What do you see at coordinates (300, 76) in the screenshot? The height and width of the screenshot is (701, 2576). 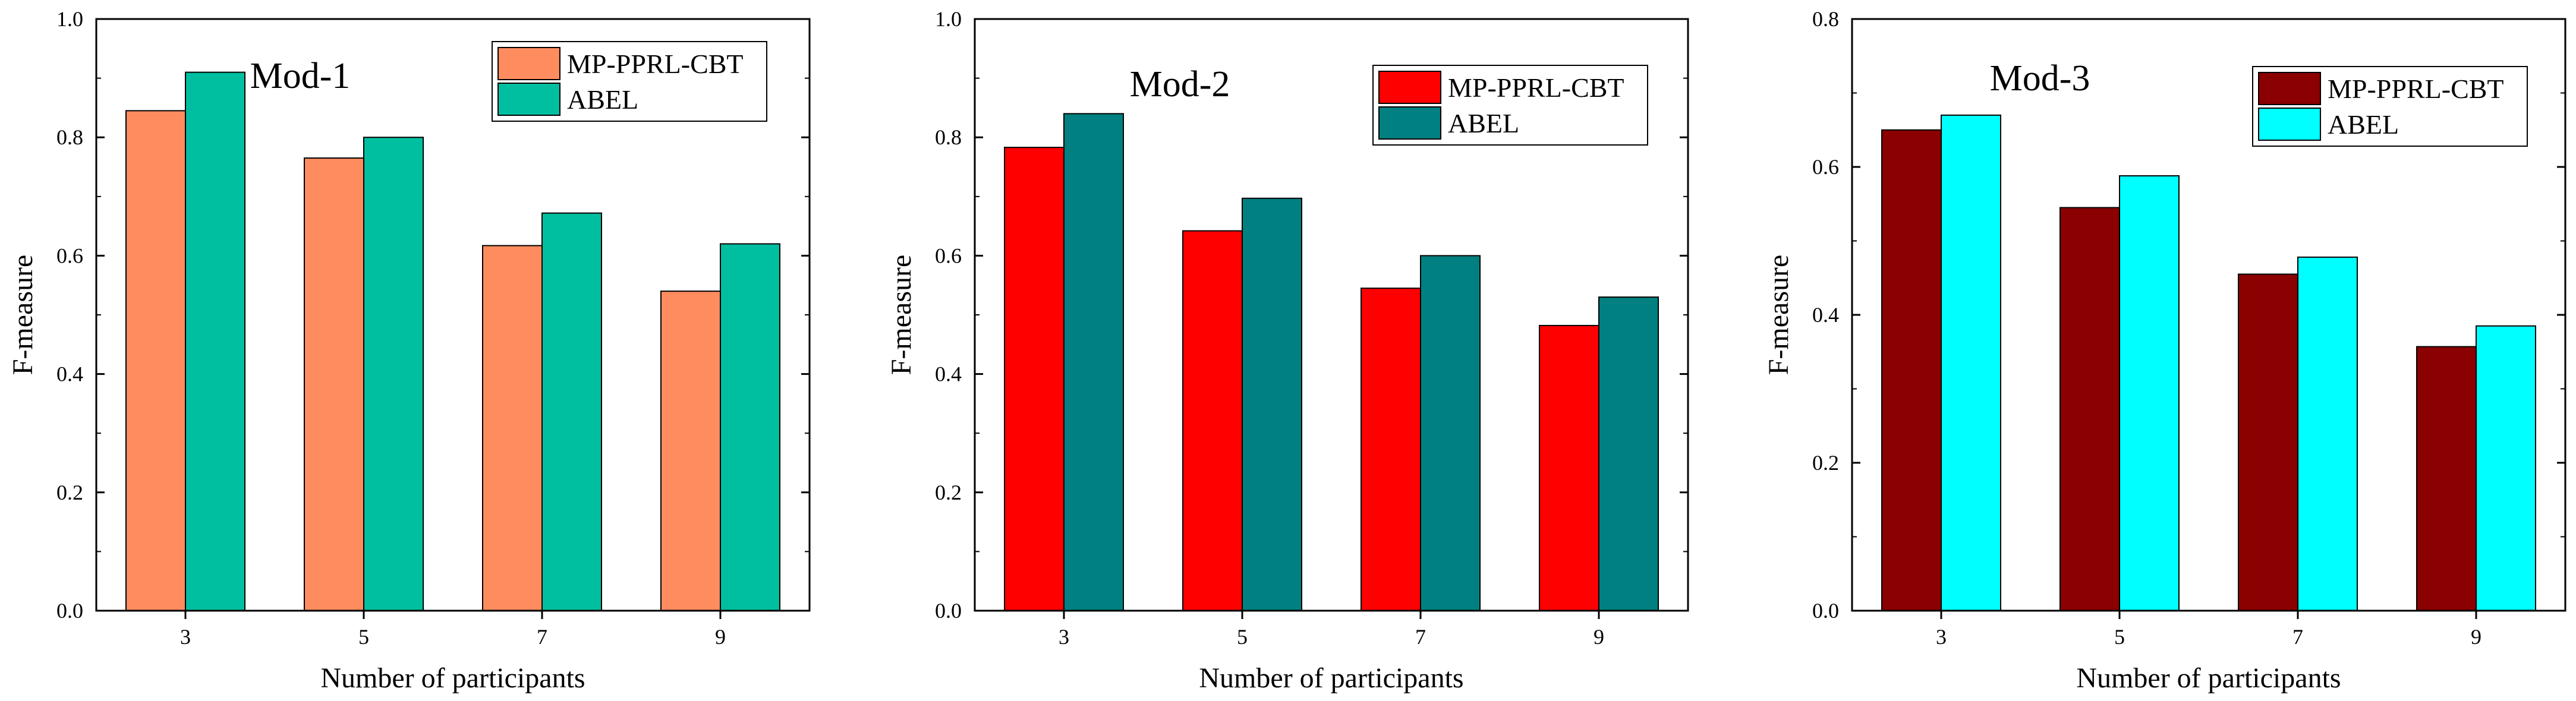 I see `panel-title: Mod-1` at bounding box center [300, 76].